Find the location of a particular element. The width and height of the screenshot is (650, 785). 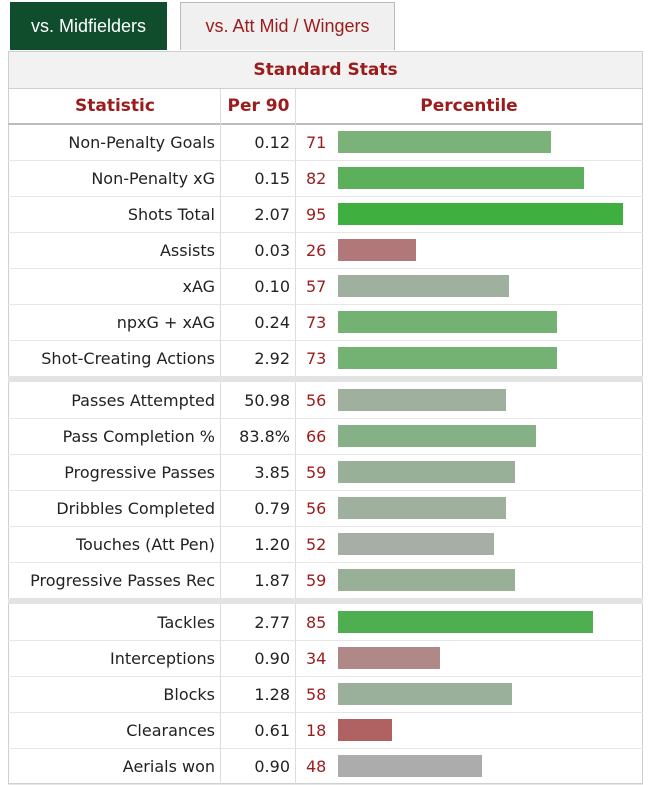

percentile-value: 82 is located at coordinates (316, 178).